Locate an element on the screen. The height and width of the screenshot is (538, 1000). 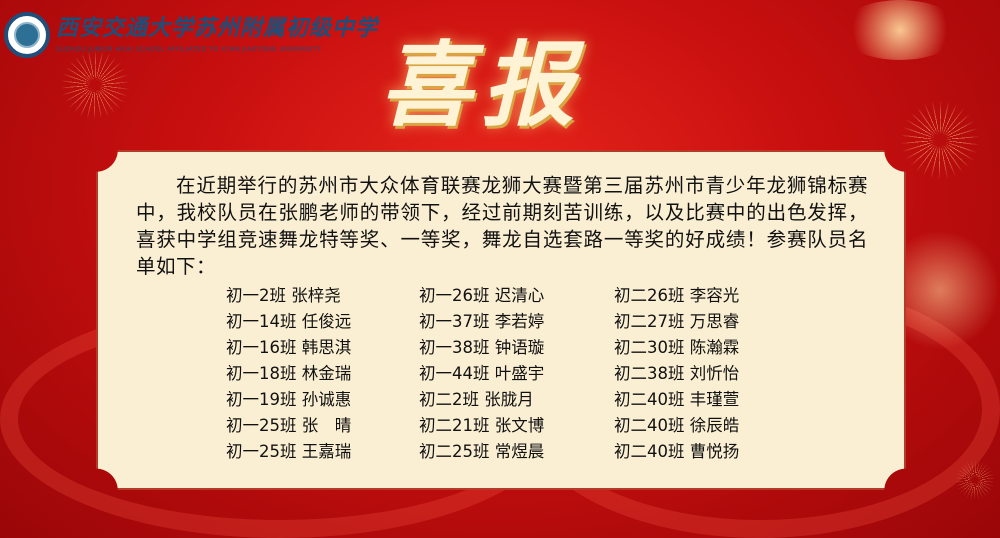
roster-entry: 初二21班 张文博 is located at coordinates (482, 425).